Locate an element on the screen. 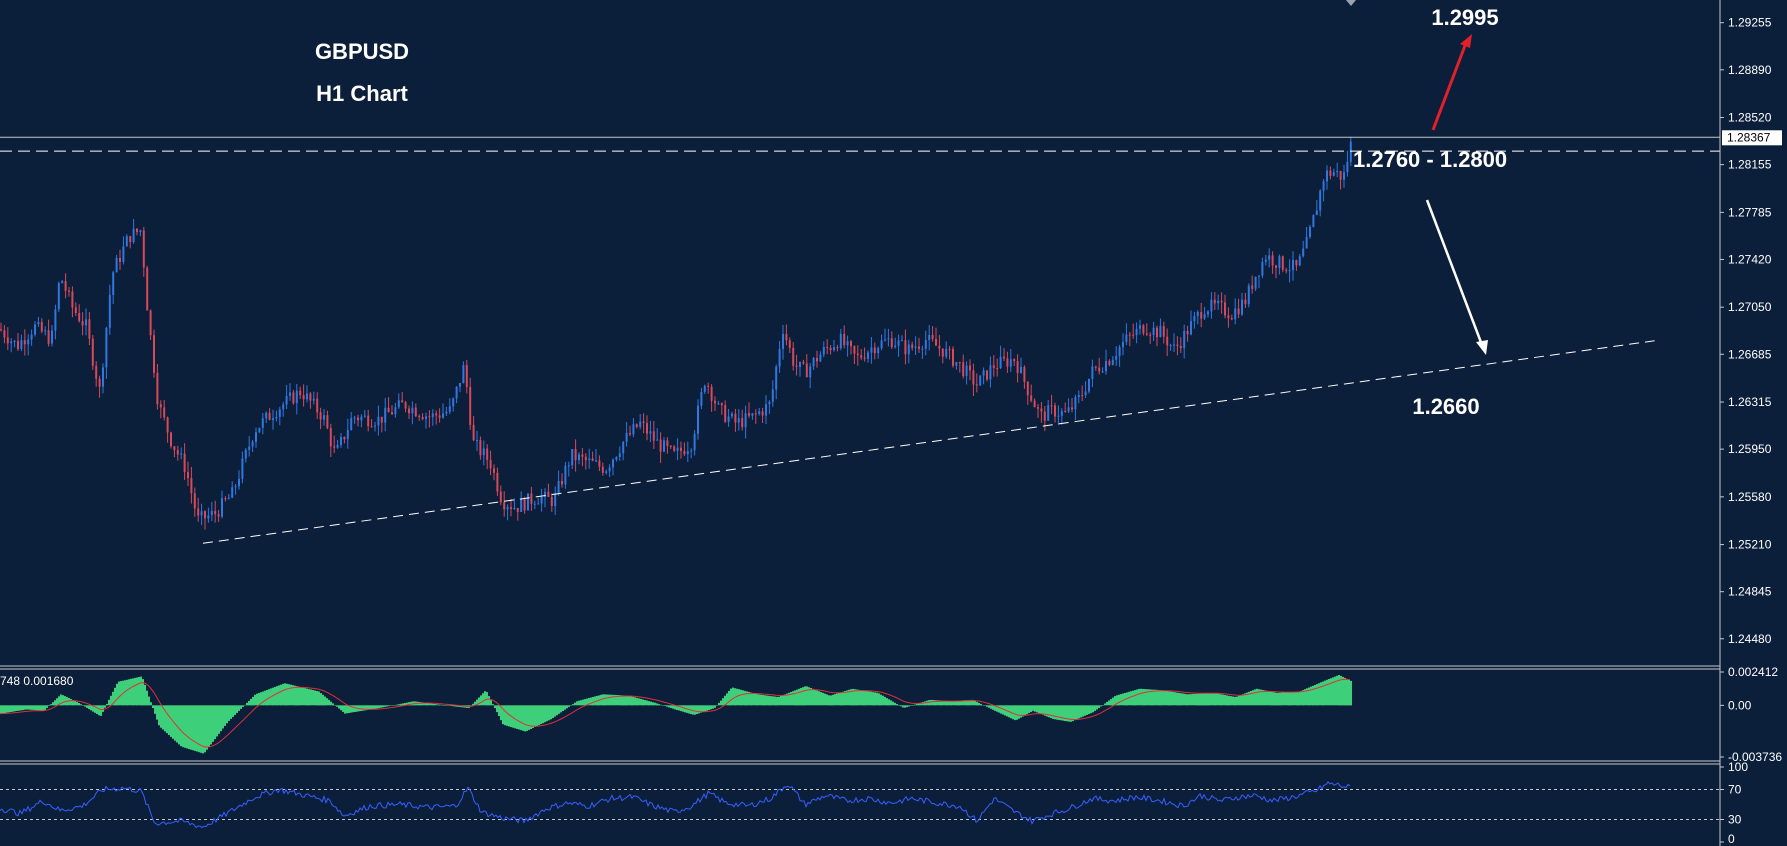 The height and width of the screenshot is (846, 1787). rsi-tick-label: 70 is located at coordinates (1735, 790).